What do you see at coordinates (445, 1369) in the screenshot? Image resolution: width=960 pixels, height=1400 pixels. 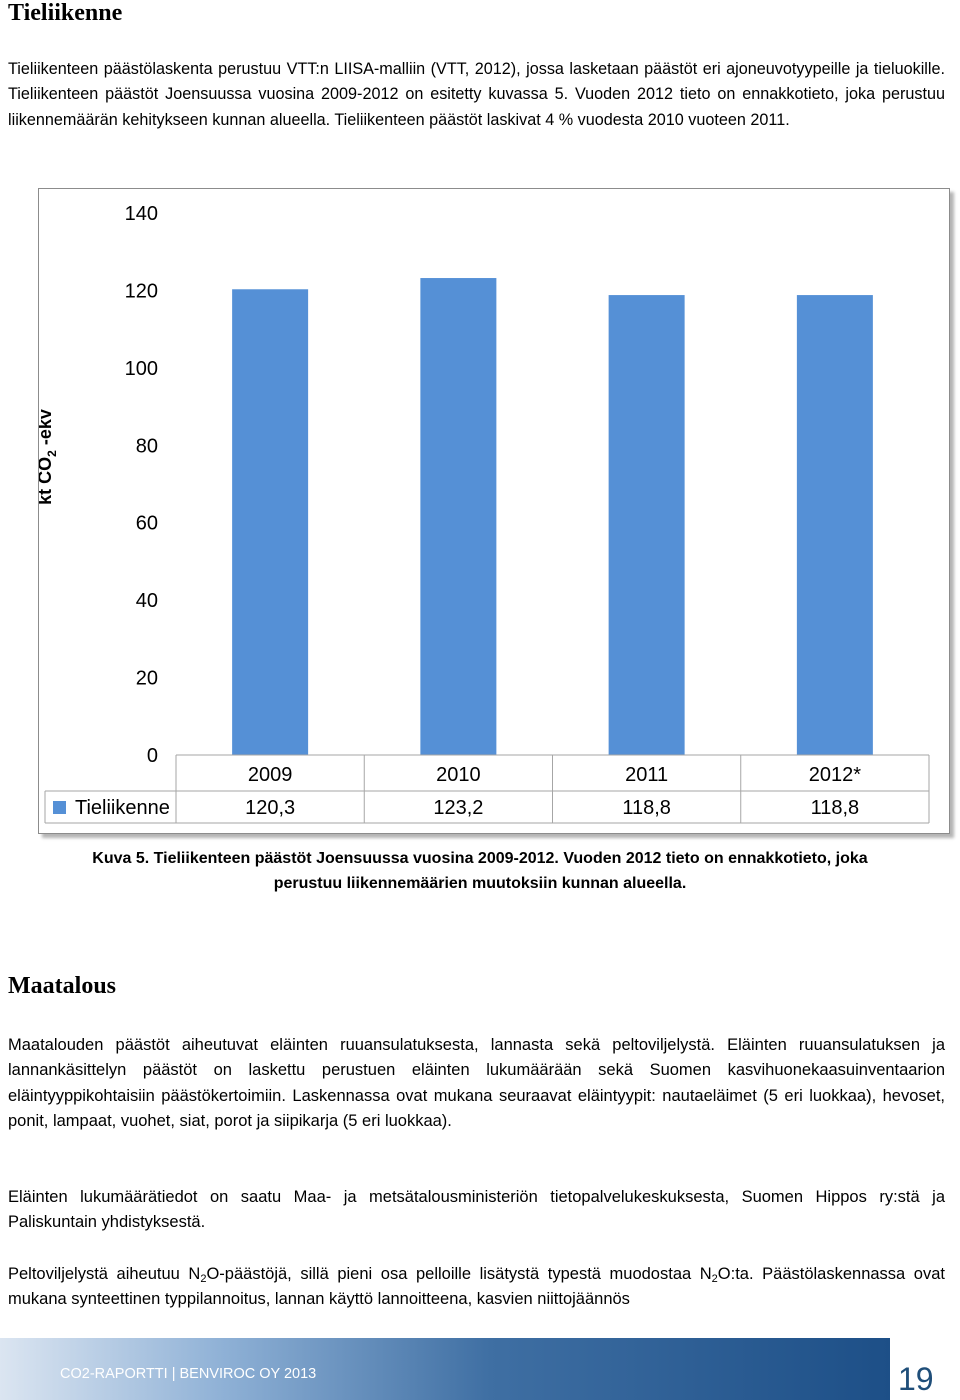 I see `footer-bar` at bounding box center [445, 1369].